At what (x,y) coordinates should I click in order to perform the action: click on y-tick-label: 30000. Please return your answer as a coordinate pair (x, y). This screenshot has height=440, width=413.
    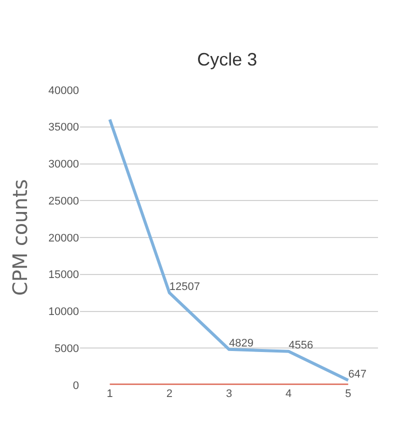
    Looking at the image, I should click on (63, 164).